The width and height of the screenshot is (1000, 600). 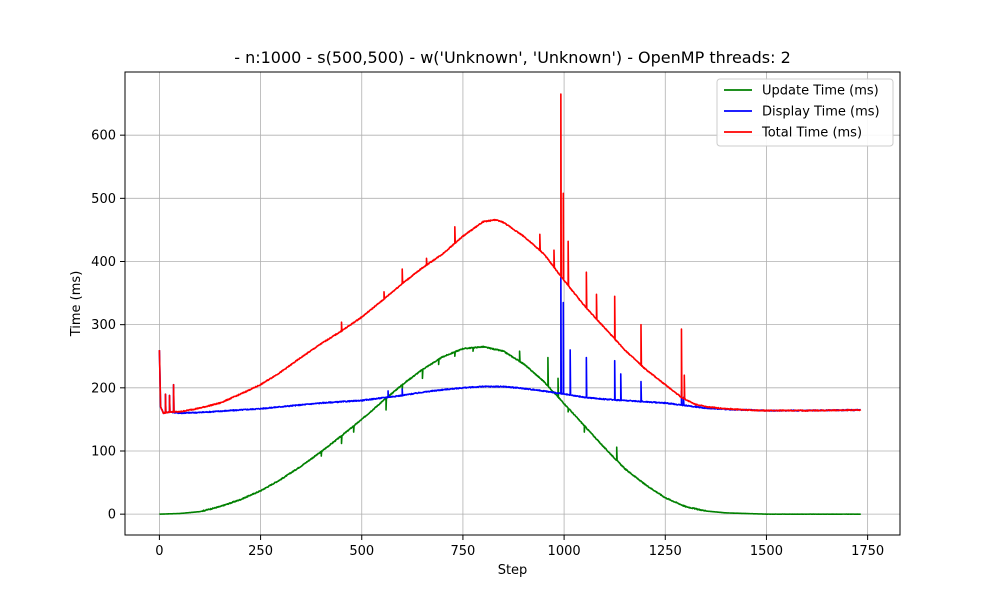 What do you see at coordinates (260, 551) in the screenshot?
I see `x-tick-label: 250` at bounding box center [260, 551].